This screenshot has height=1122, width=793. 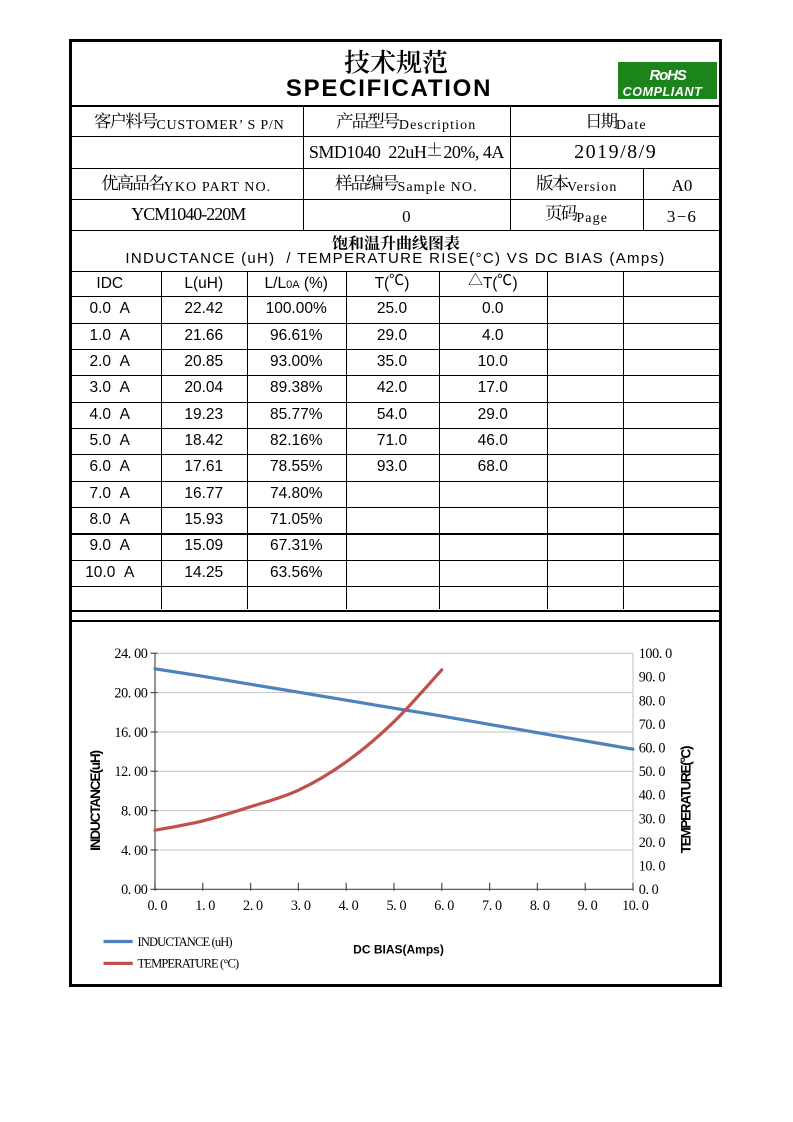 I want to click on svg-text: 60. 0, so click(x=652, y=749).